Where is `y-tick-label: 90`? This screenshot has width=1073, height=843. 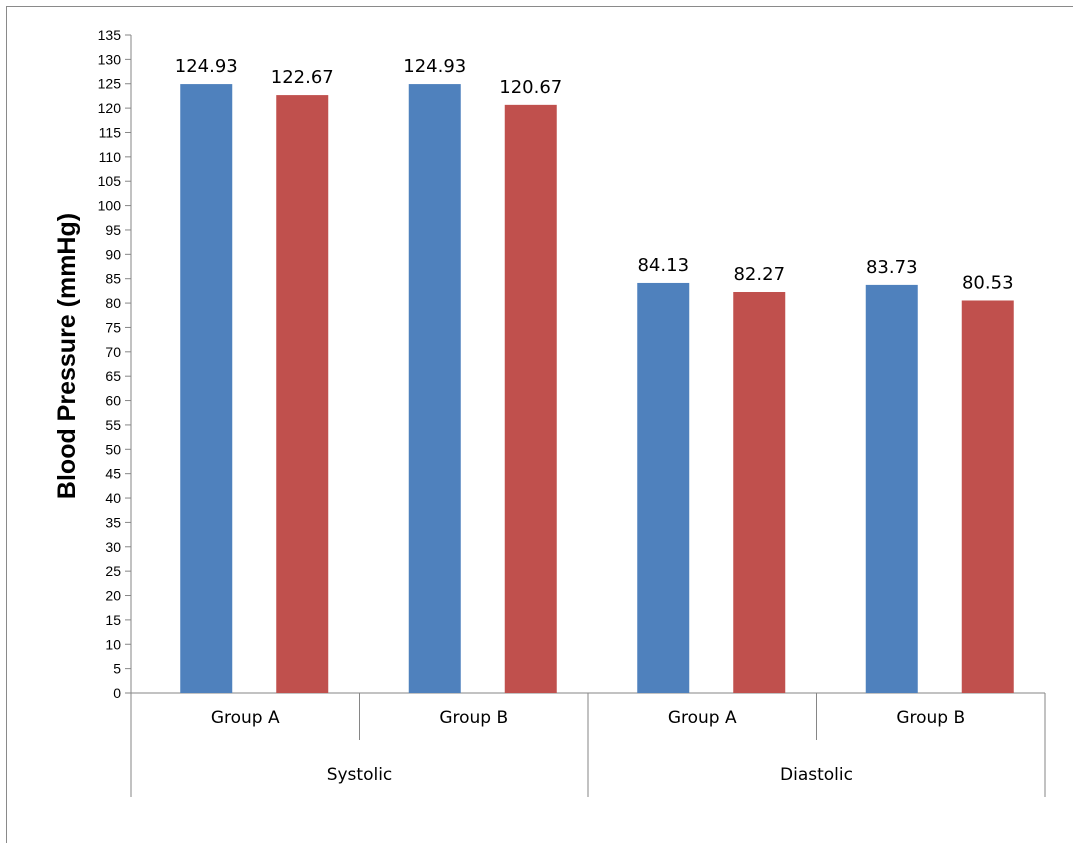
y-tick-label: 90 is located at coordinates (113, 254).